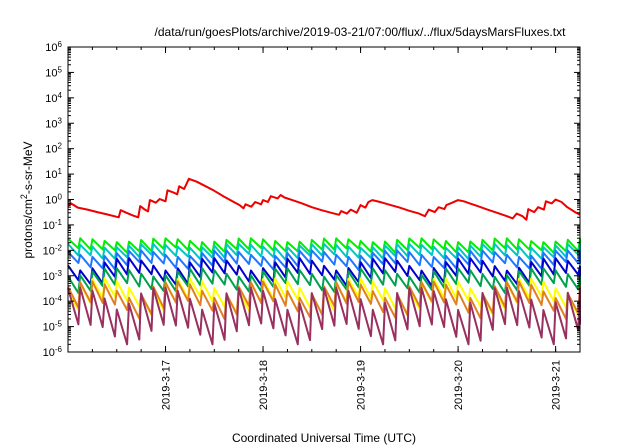 Image resolution: width=640 pixels, height=448 pixels. What do you see at coordinates (53, 199) in the screenshot?
I see `y-tick-label: 10⁰` at bounding box center [53, 199].